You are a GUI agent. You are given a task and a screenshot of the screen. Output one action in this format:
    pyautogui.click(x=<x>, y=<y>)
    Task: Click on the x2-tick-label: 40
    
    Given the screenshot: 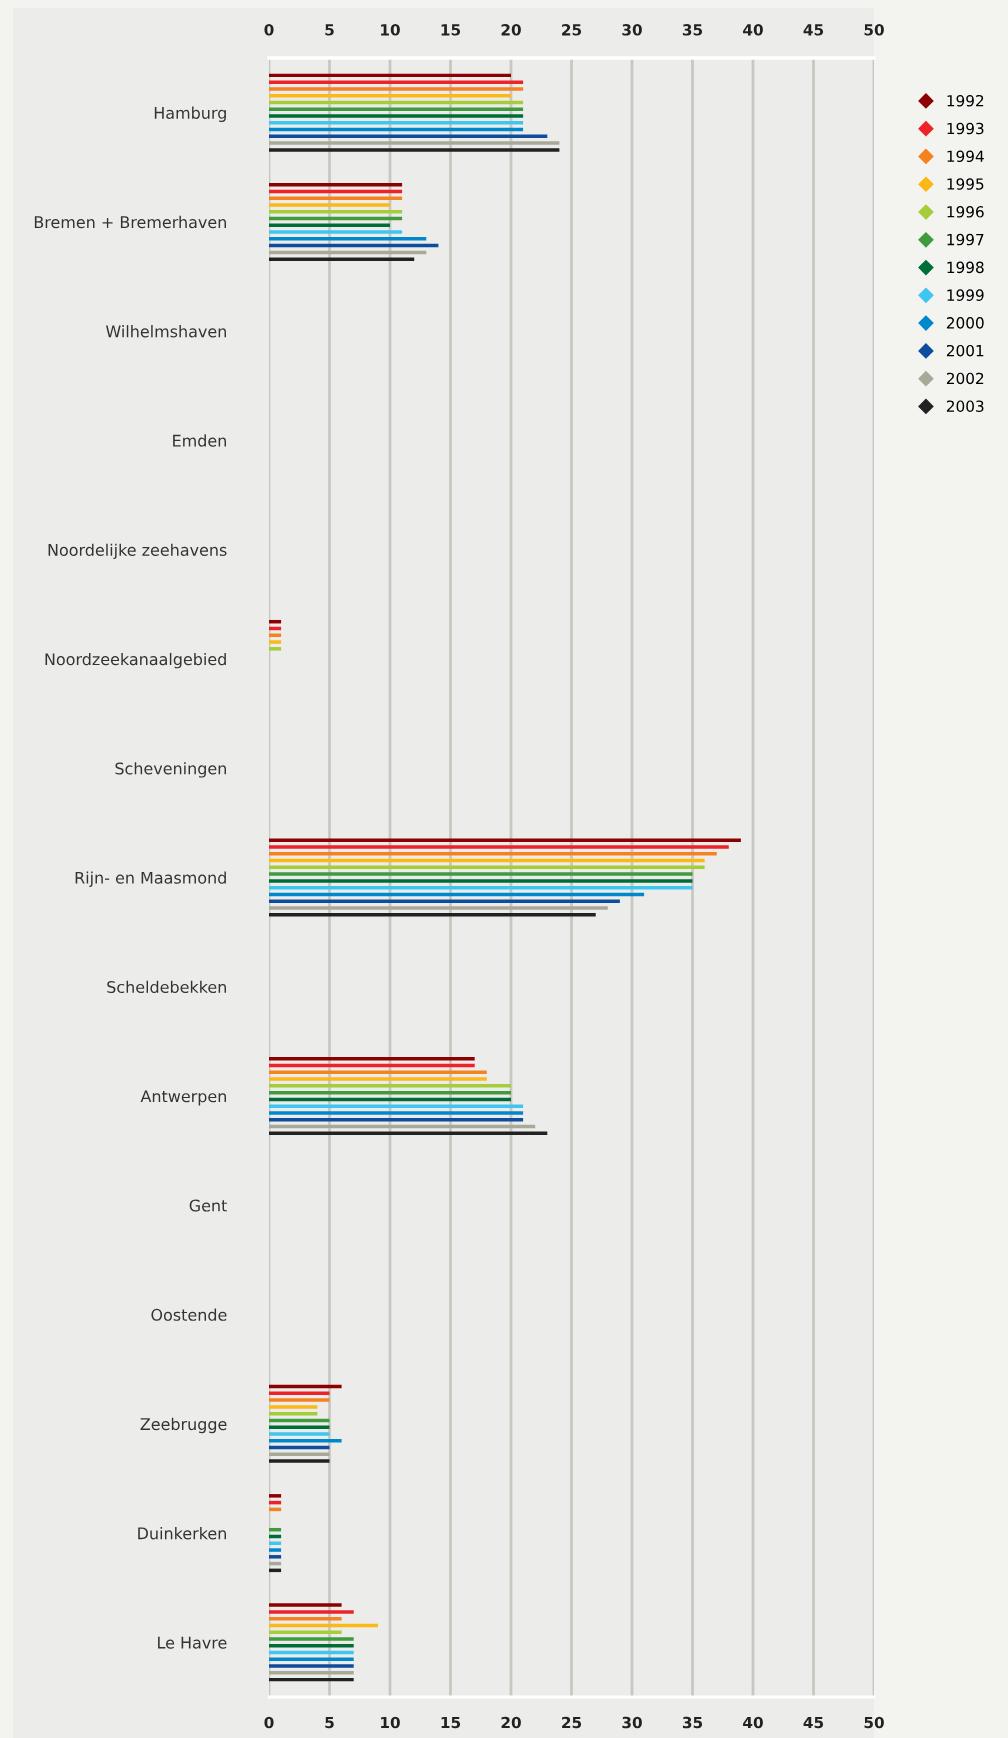 What is the action you would take?
    pyautogui.click(x=753, y=30)
    